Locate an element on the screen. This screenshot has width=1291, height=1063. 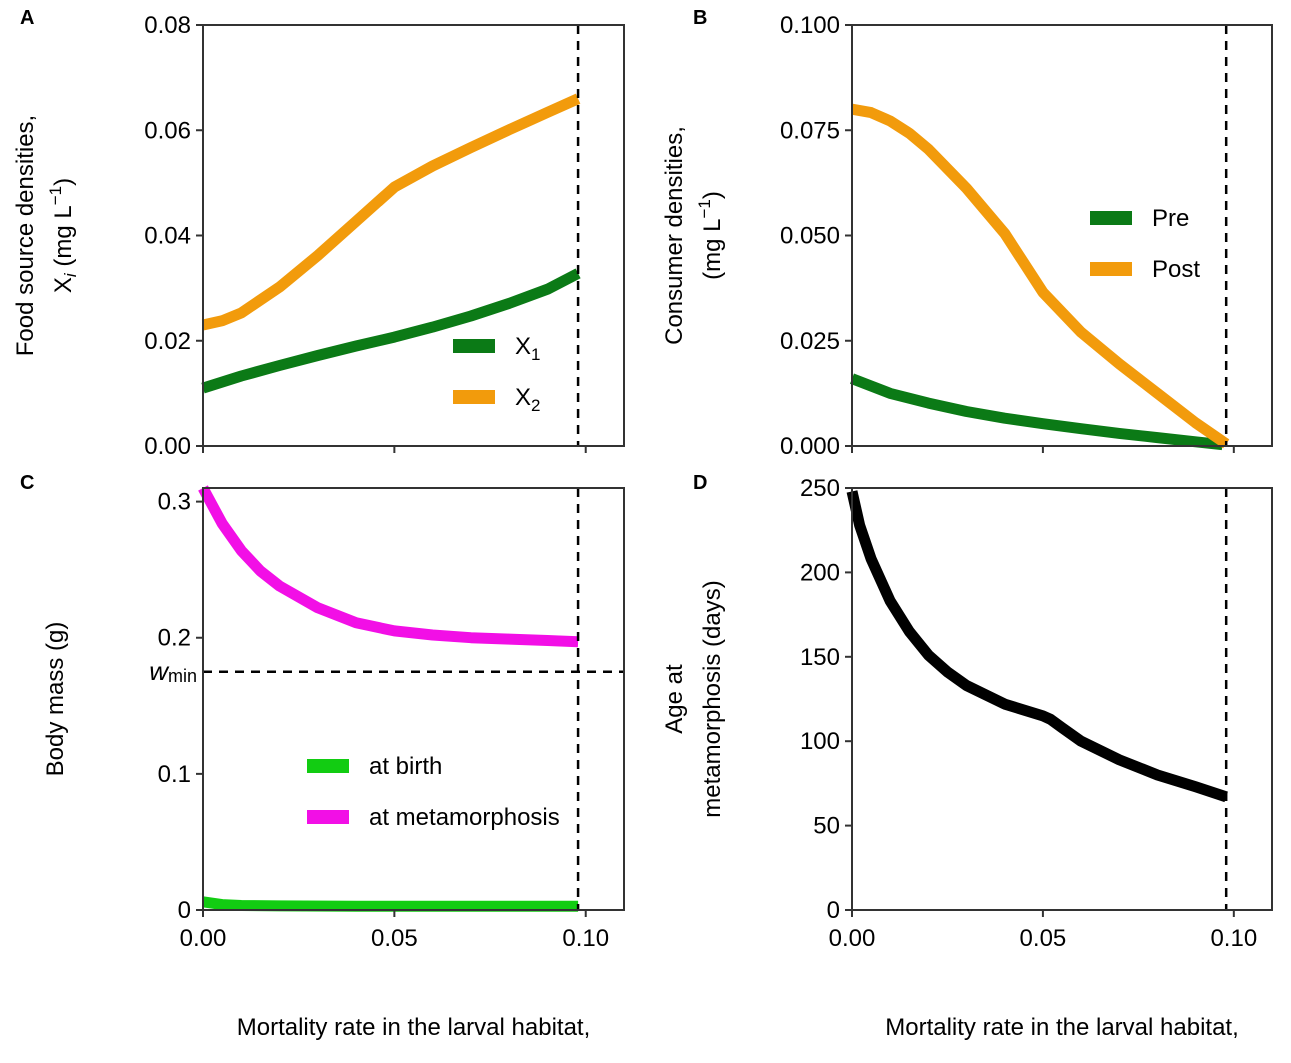
panel-d-series-1-line is located at coordinates (1037, 646).